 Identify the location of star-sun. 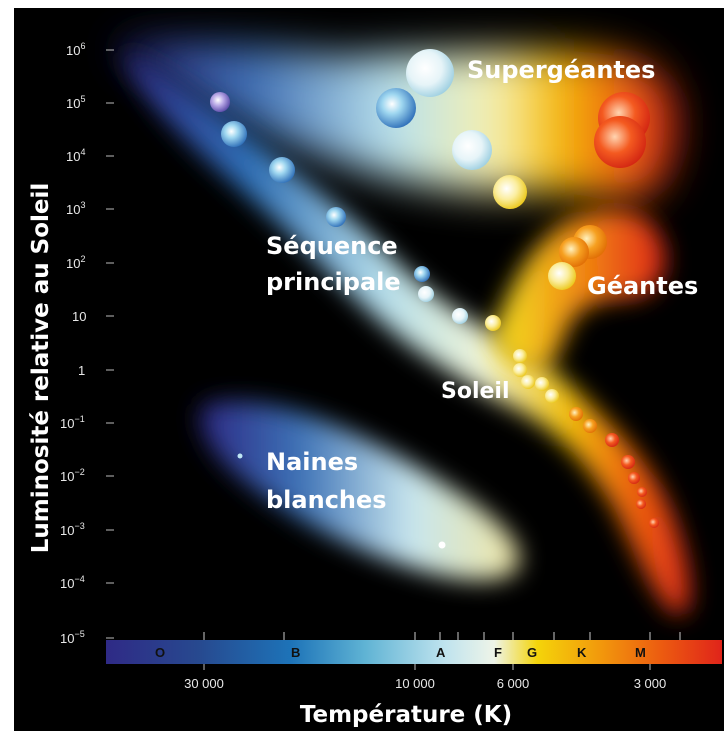
(520, 356).